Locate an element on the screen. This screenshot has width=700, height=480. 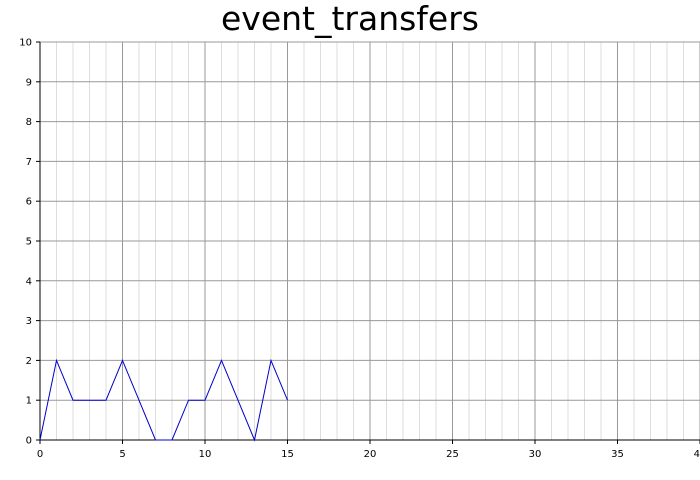
y-tick-label: 2 is located at coordinates (29, 361).